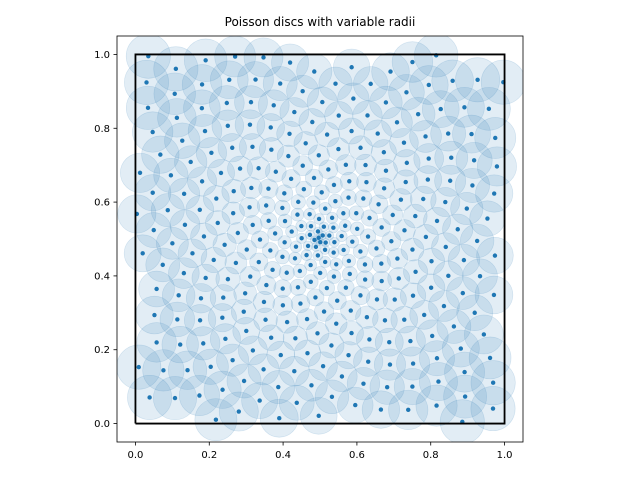  What do you see at coordinates (357, 455) in the screenshot?
I see `x-tick-label: 0.6` at bounding box center [357, 455].